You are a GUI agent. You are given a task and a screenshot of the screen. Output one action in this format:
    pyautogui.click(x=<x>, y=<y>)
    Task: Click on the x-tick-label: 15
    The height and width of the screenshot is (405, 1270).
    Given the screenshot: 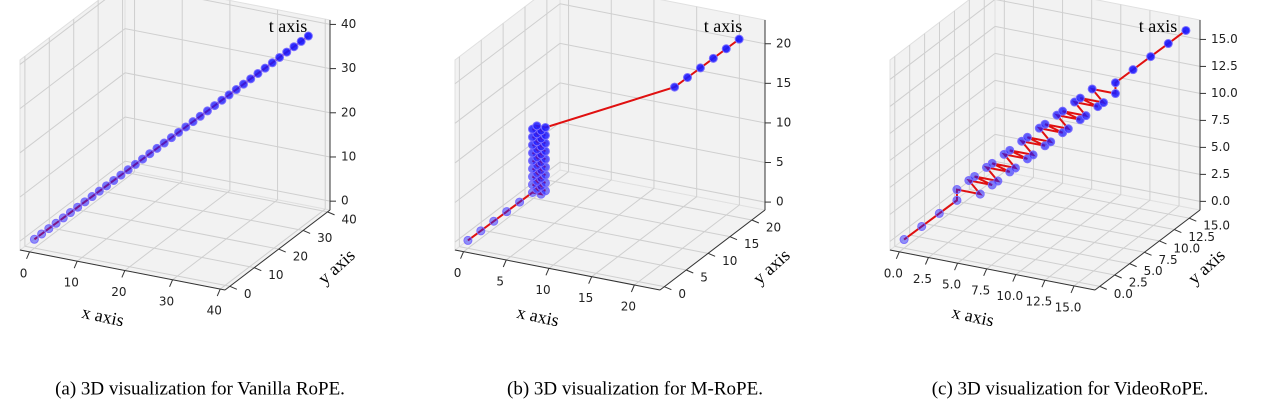 What is the action you would take?
    pyautogui.click(x=585, y=298)
    